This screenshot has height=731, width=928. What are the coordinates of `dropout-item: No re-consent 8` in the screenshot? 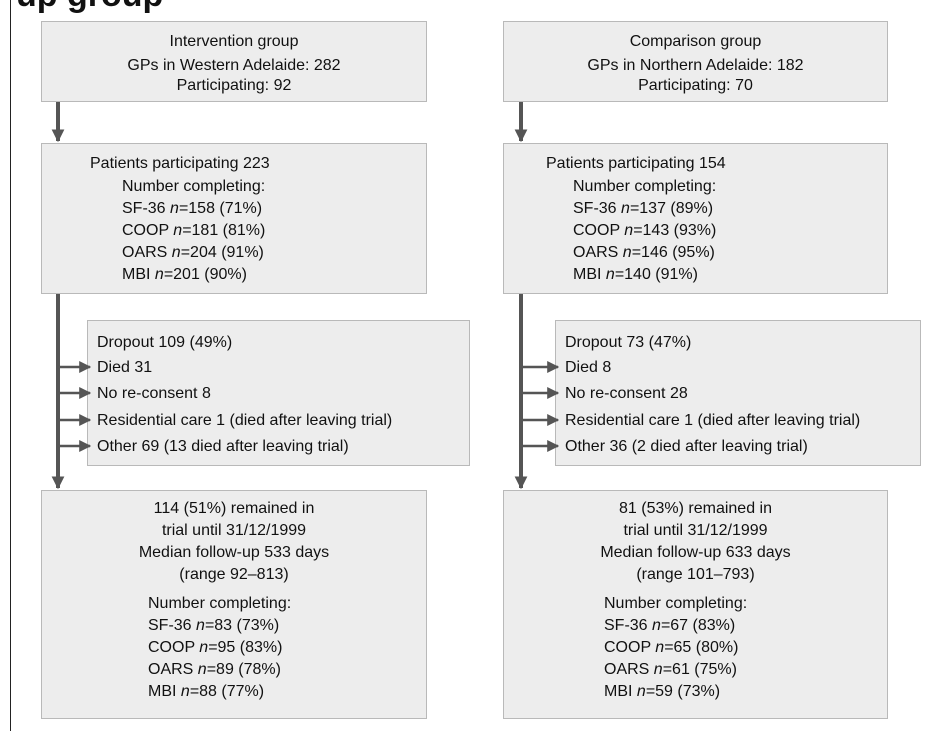 It's located at (154, 393).